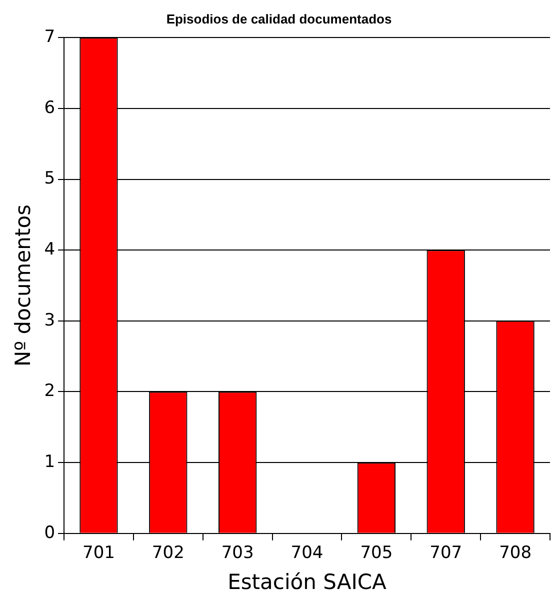  I want to click on x-tick-label: 702, so click(168, 553).